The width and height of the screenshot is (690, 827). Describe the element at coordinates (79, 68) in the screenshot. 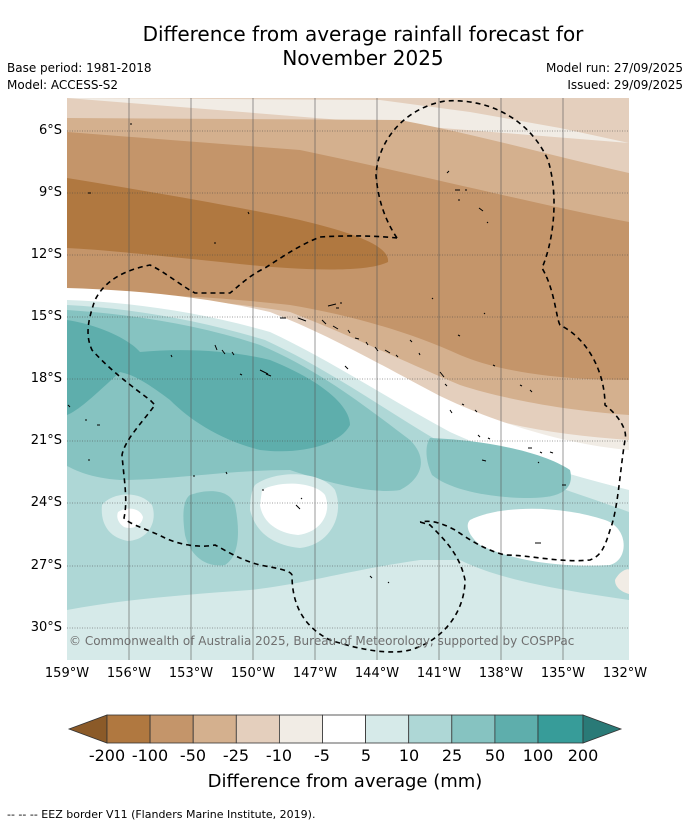

I see `base-period: Base period: 1981-2018` at that location.